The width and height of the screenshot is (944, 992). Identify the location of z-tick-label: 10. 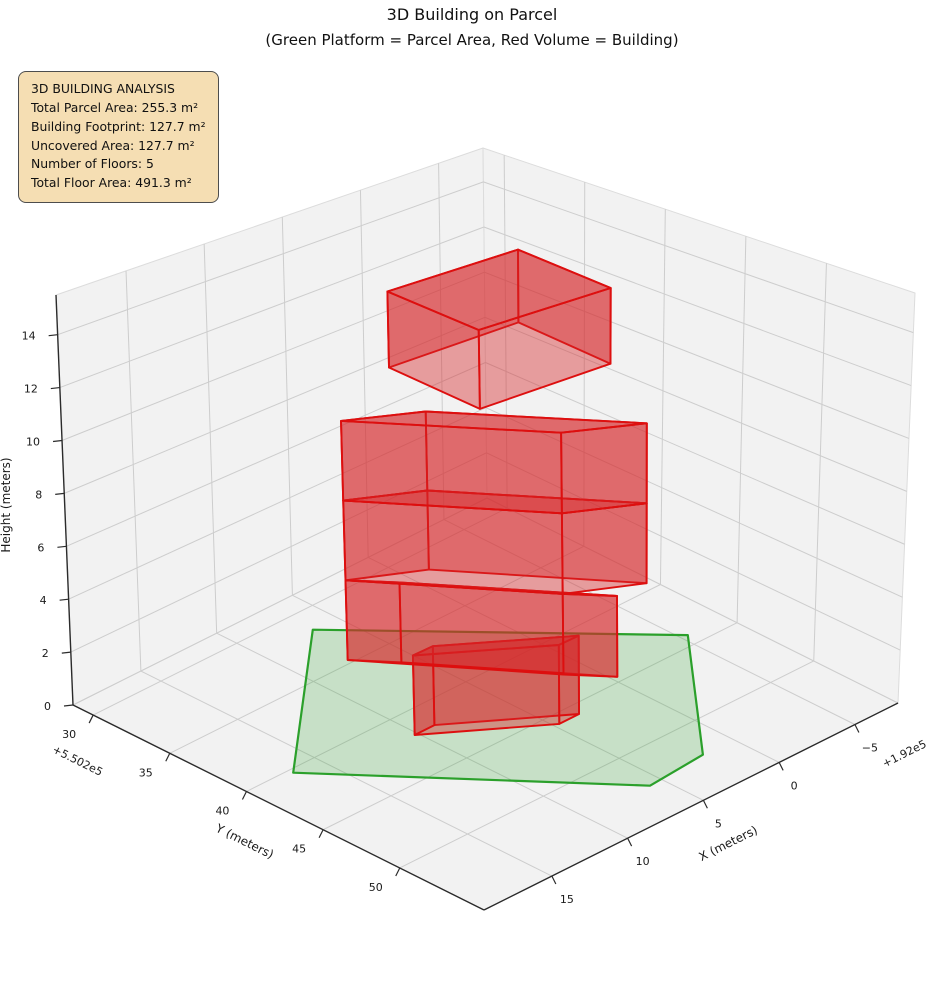
(33, 441).